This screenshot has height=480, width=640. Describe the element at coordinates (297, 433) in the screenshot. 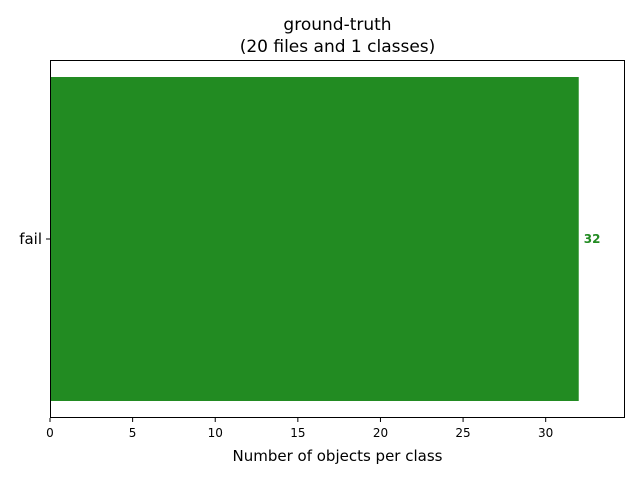

I see `x-tick-label: 15` at that location.